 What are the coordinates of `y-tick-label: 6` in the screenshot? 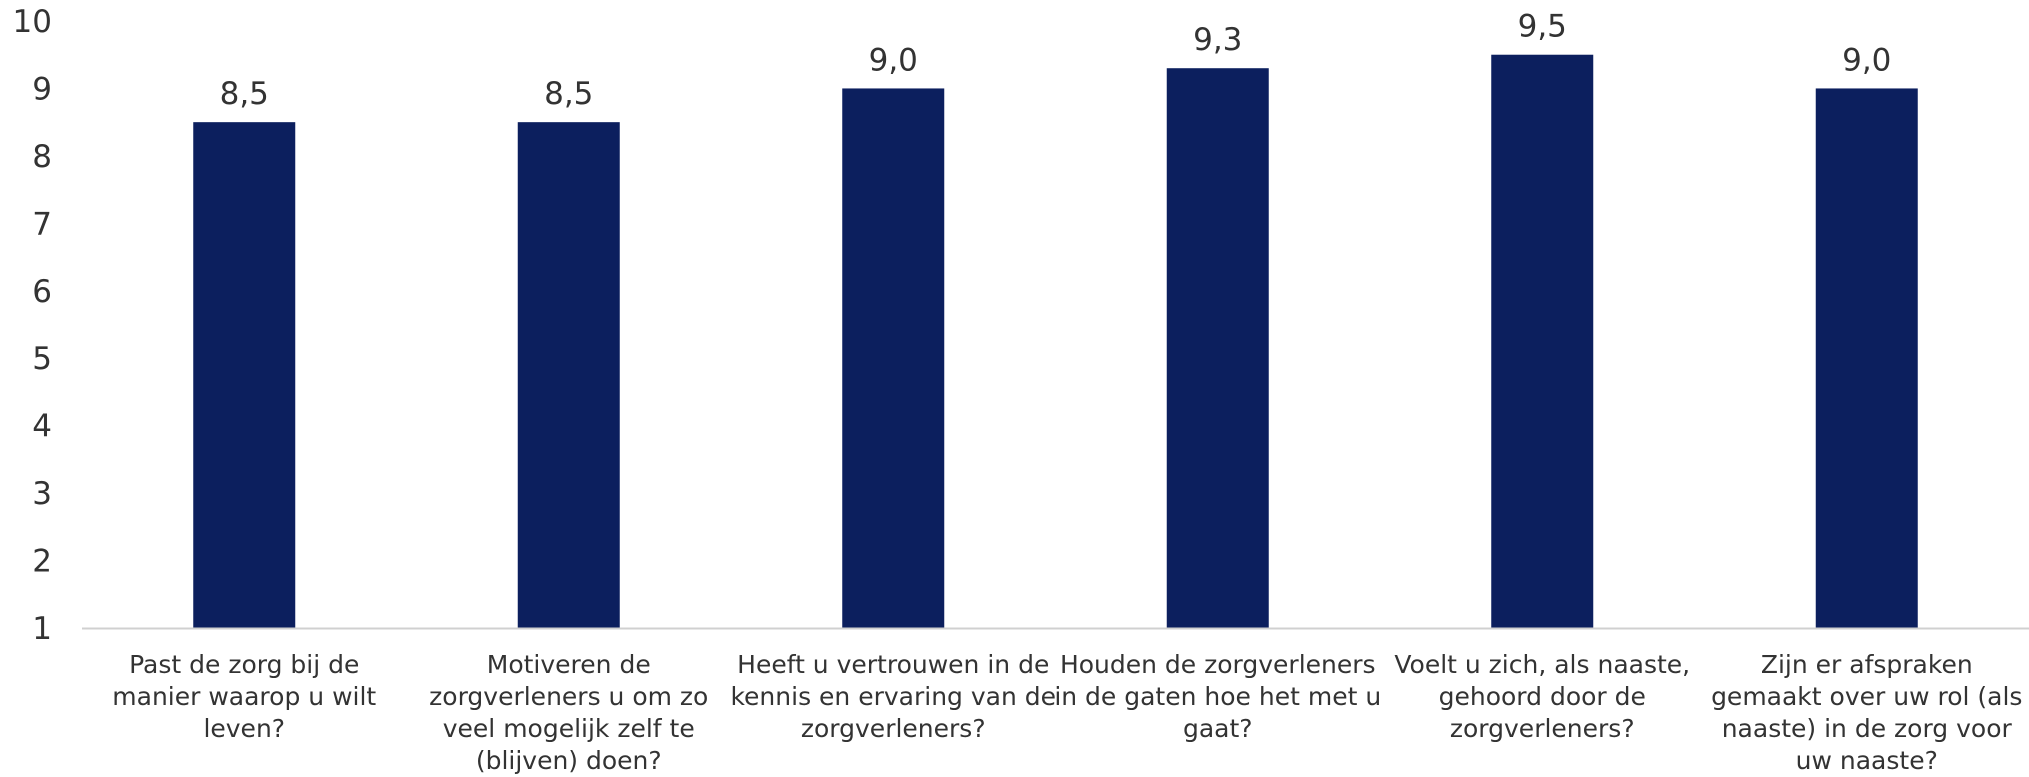 It's located at (42, 292).